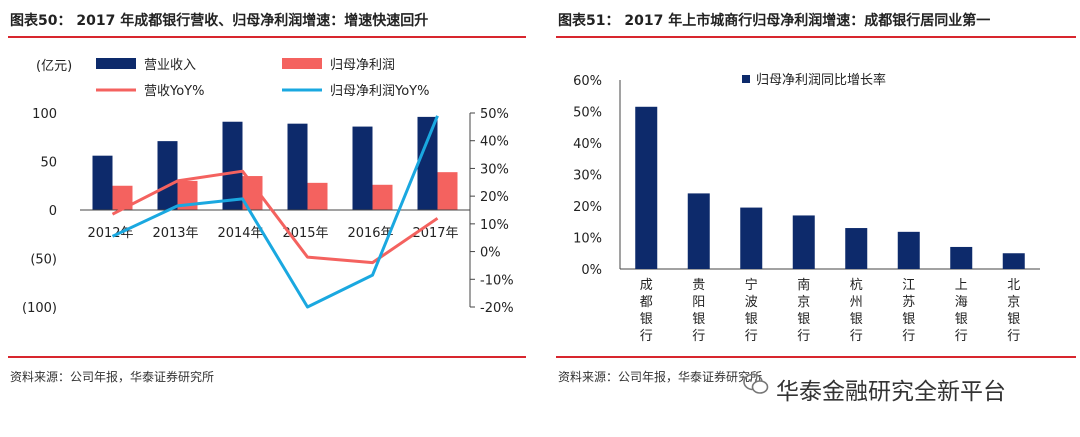 The image size is (1080, 437). I want to click on right-title-rule, so click(816, 37).